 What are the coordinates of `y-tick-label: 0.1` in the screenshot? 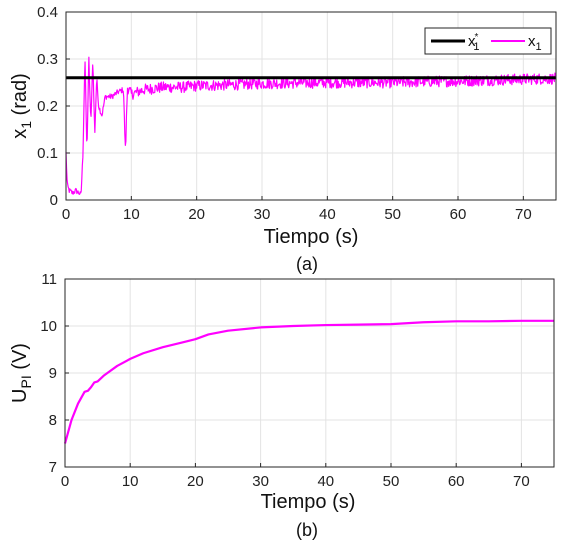 It's located at (47, 153).